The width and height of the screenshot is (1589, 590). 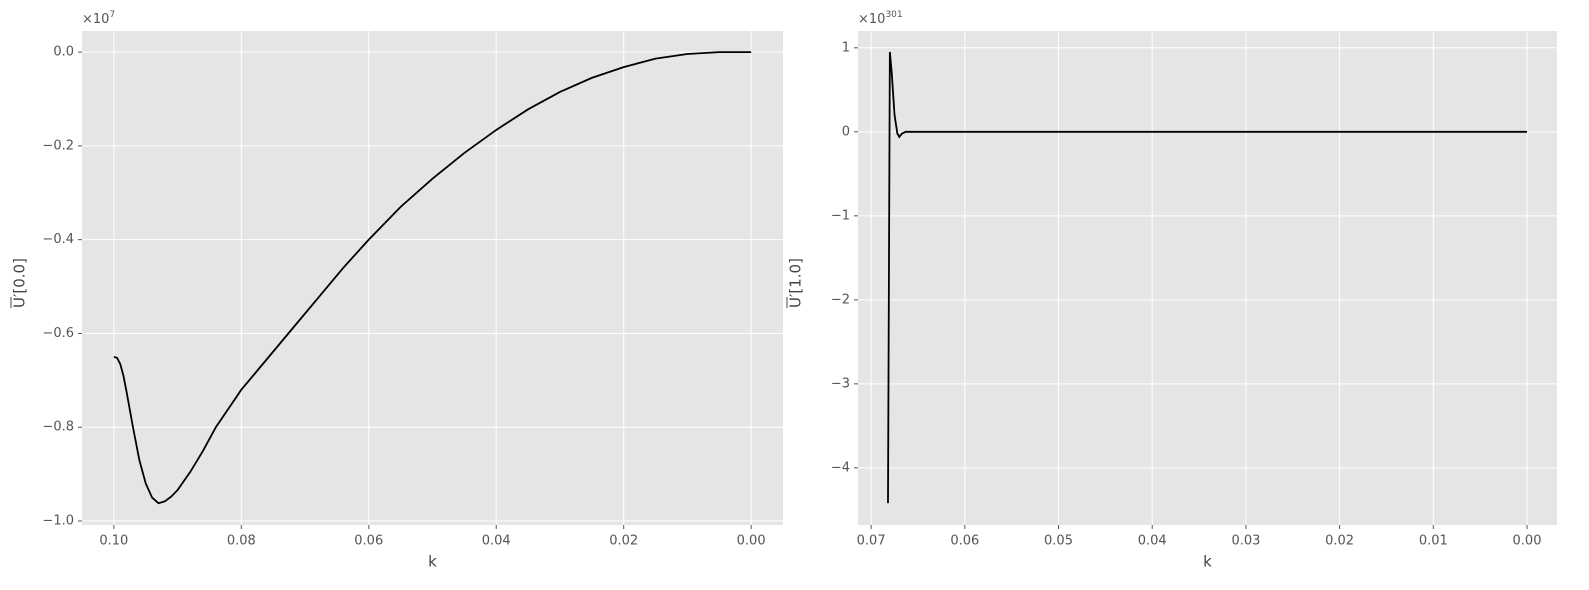 I want to click on x-tick-label: 0.05, so click(x=1058, y=541).